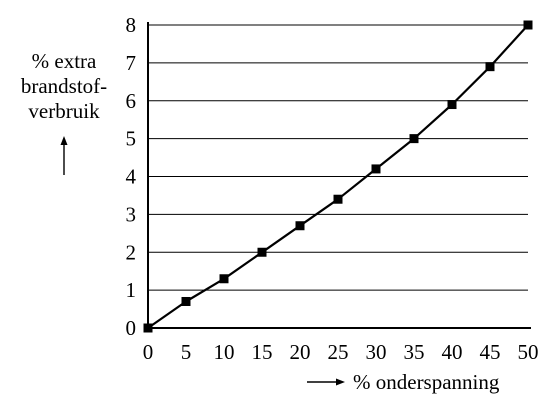  Describe the element at coordinates (376, 352) in the screenshot. I see `x-tick-label-30: 30` at that location.